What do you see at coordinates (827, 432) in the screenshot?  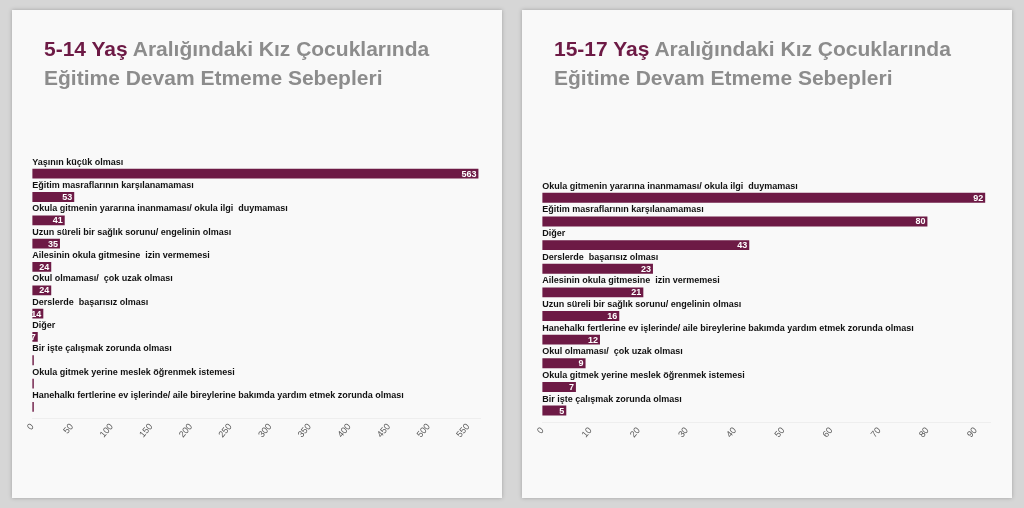 I see `x-tick-label: 60` at bounding box center [827, 432].